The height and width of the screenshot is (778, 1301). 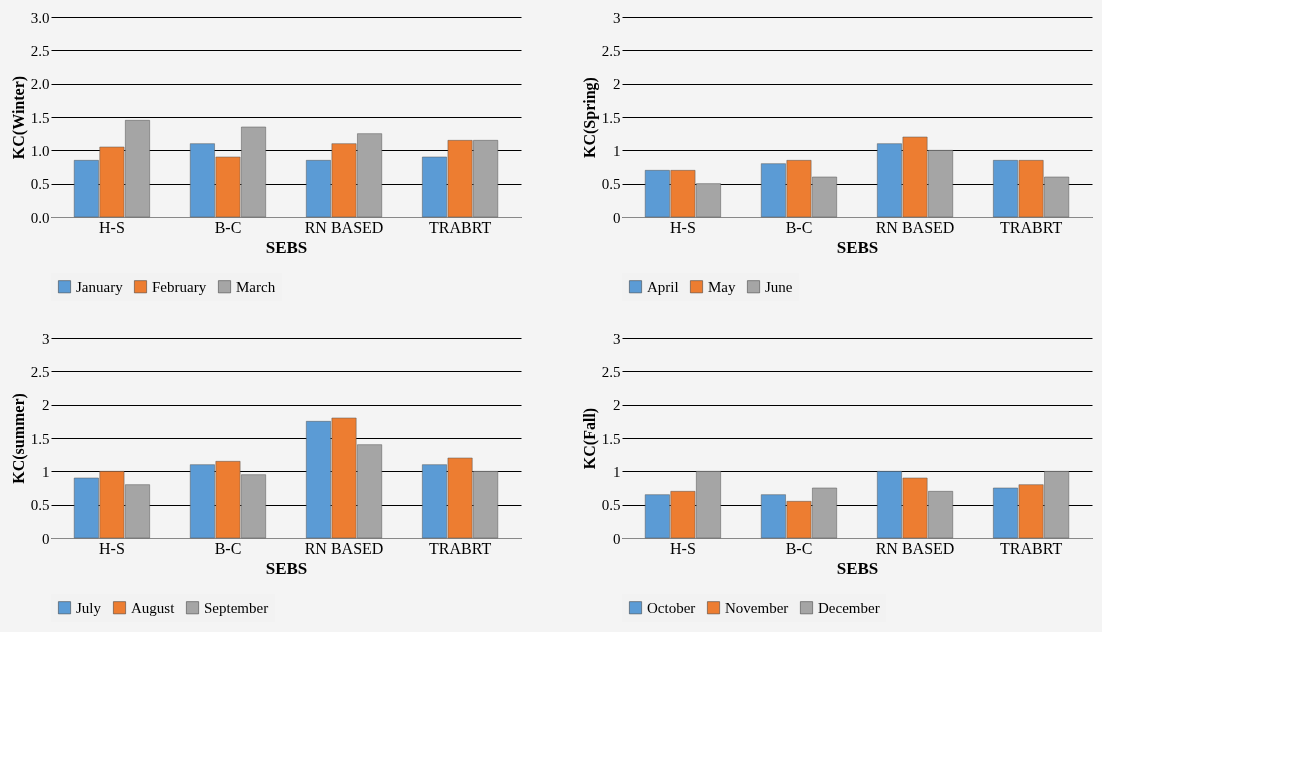 I want to click on legend-label: August, so click(x=153, y=607).